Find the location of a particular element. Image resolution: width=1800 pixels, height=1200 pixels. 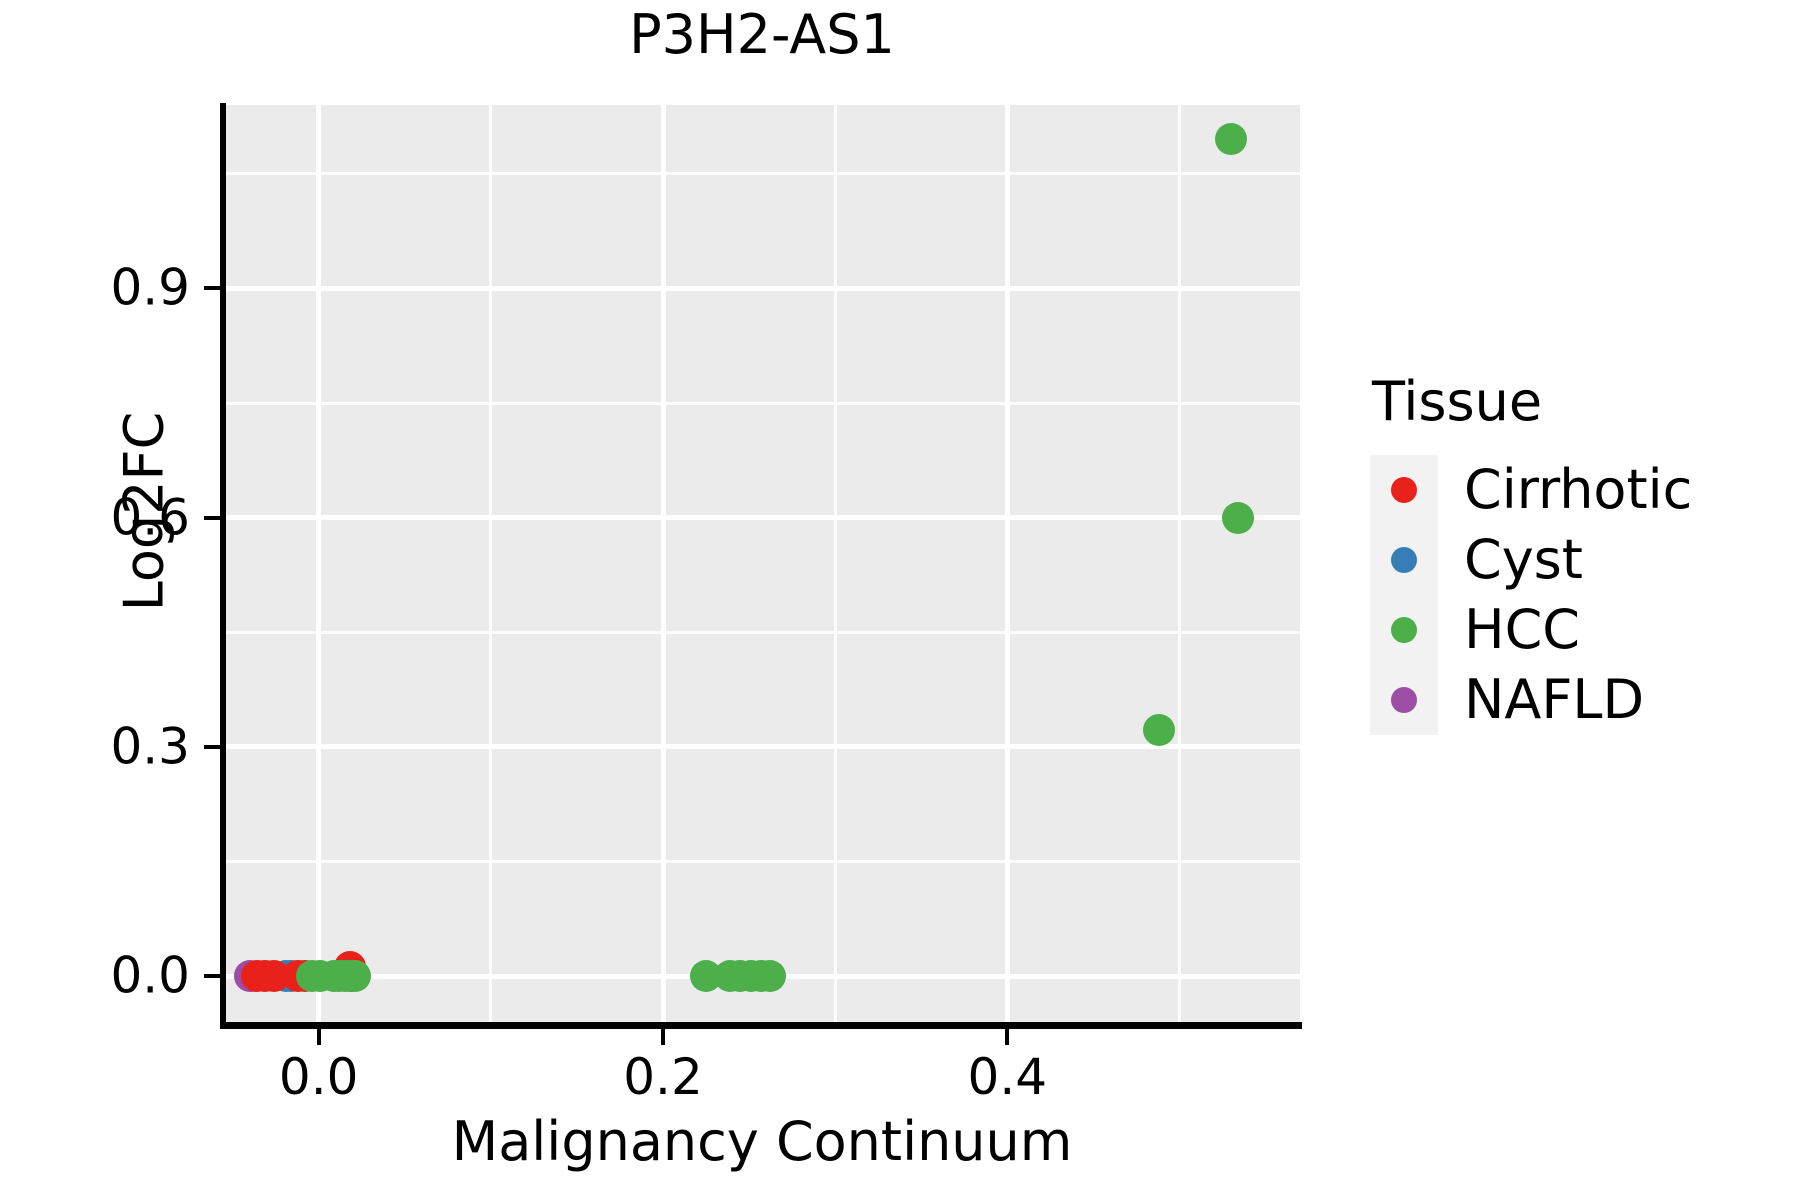

y-tick-label: 0.0 is located at coordinates (150, 975).